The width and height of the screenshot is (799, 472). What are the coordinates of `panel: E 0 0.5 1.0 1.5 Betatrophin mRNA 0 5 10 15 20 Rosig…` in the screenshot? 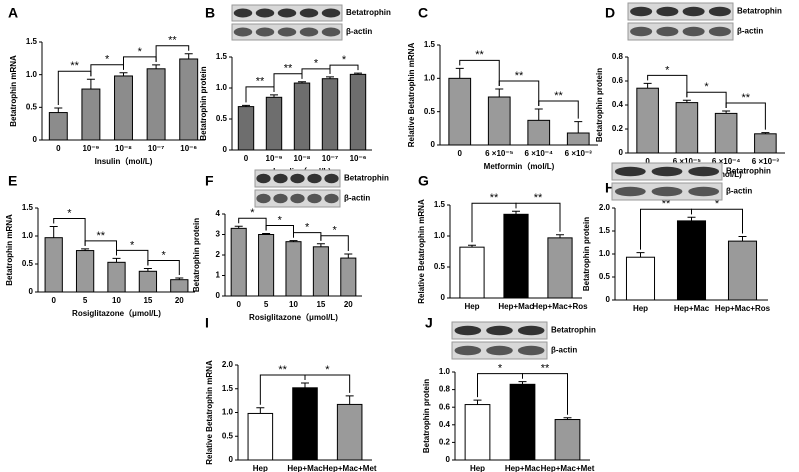 It's located at (100, 245).